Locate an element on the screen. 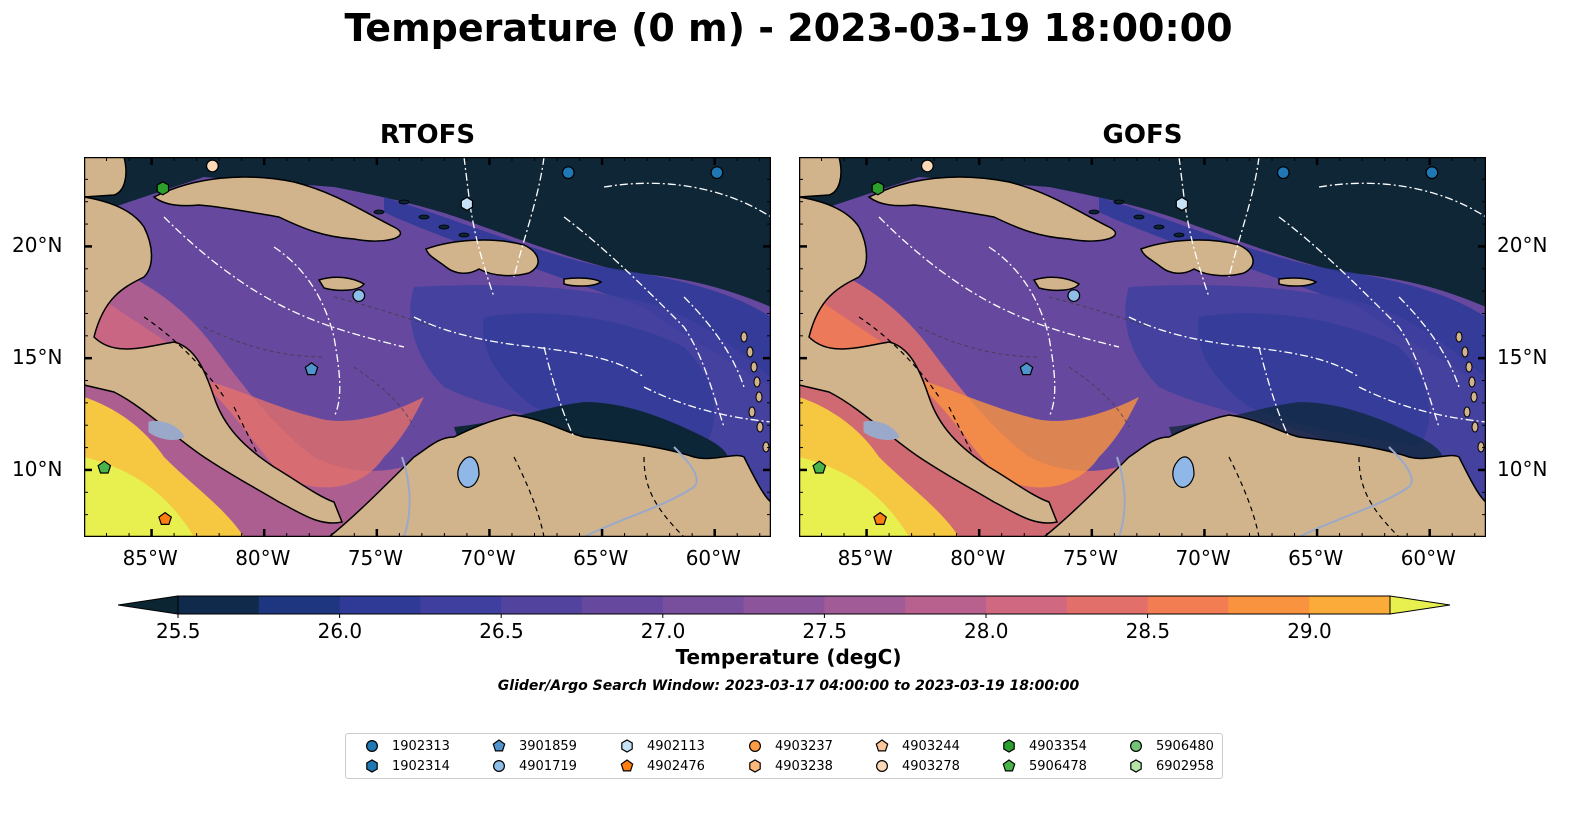 This screenshot has height=827, width=1577. legend-label: 5906480 is located at coordinates (1185, 746).